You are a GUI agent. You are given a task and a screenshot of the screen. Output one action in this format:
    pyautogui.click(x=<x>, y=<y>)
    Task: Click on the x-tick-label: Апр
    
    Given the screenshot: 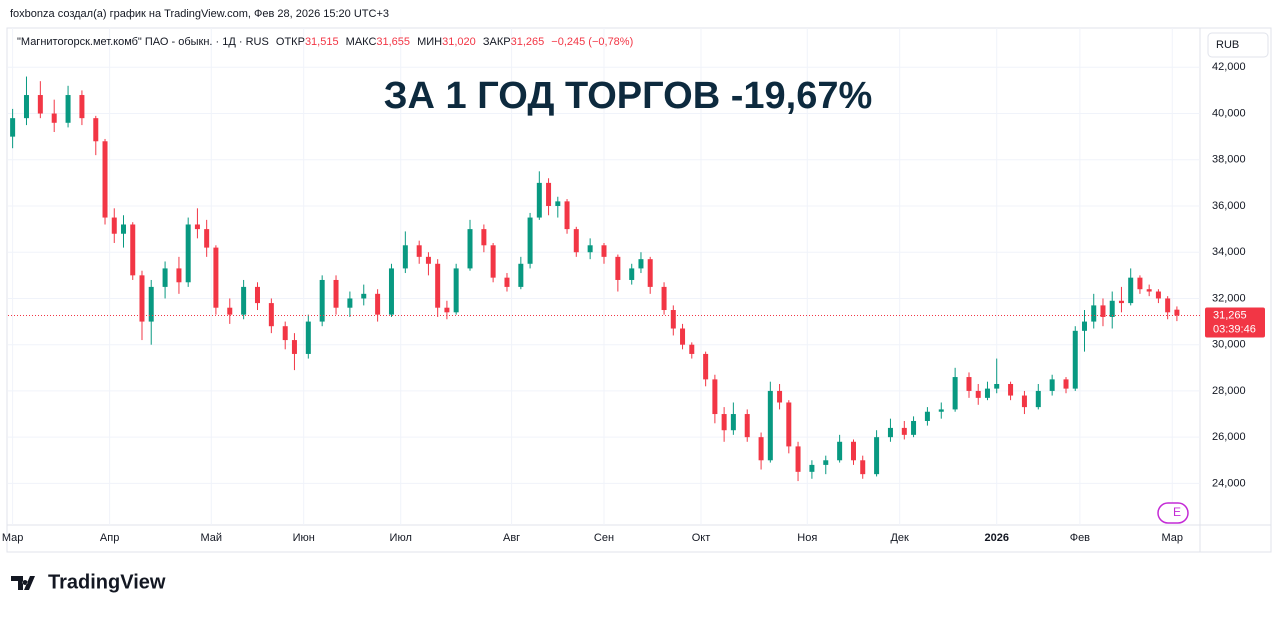 What is the action you would take?
    pyautogui.click(x=109, y=538)
    